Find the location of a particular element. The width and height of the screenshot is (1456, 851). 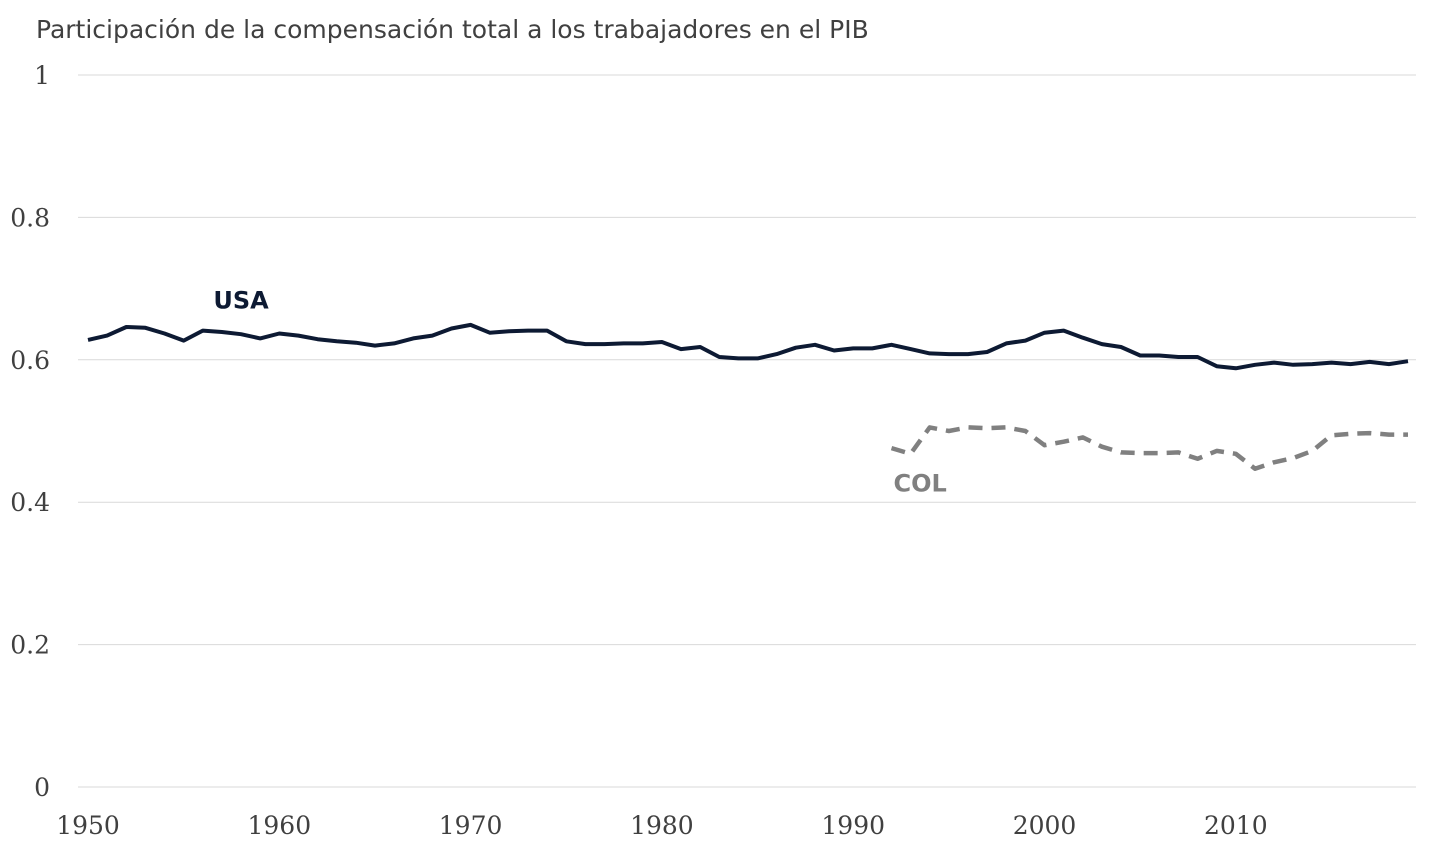

series-line-usa is located at coordinates (748, 346).